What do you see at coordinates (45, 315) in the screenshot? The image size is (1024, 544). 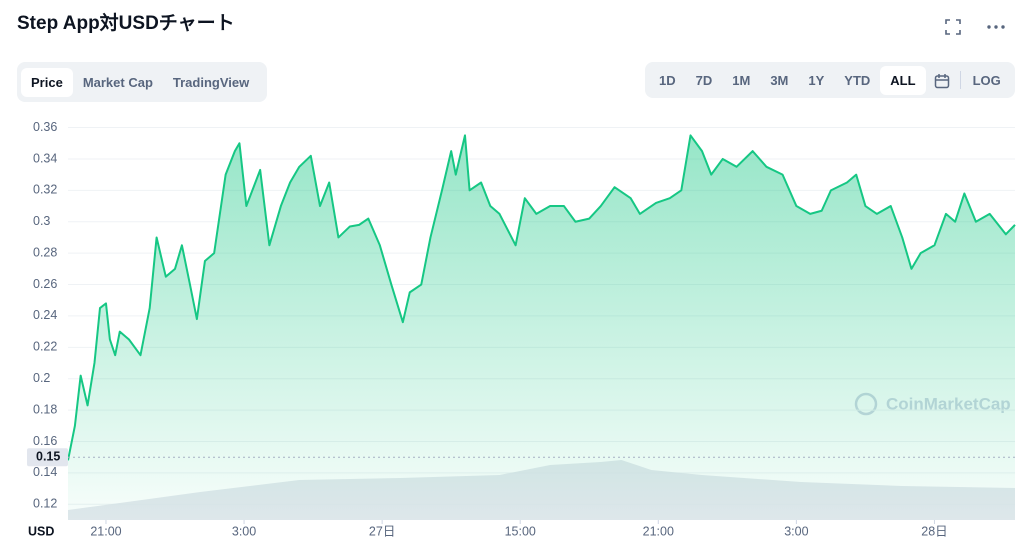 I see `y-tick-label: 0.24` at bounding box center [45, 315].